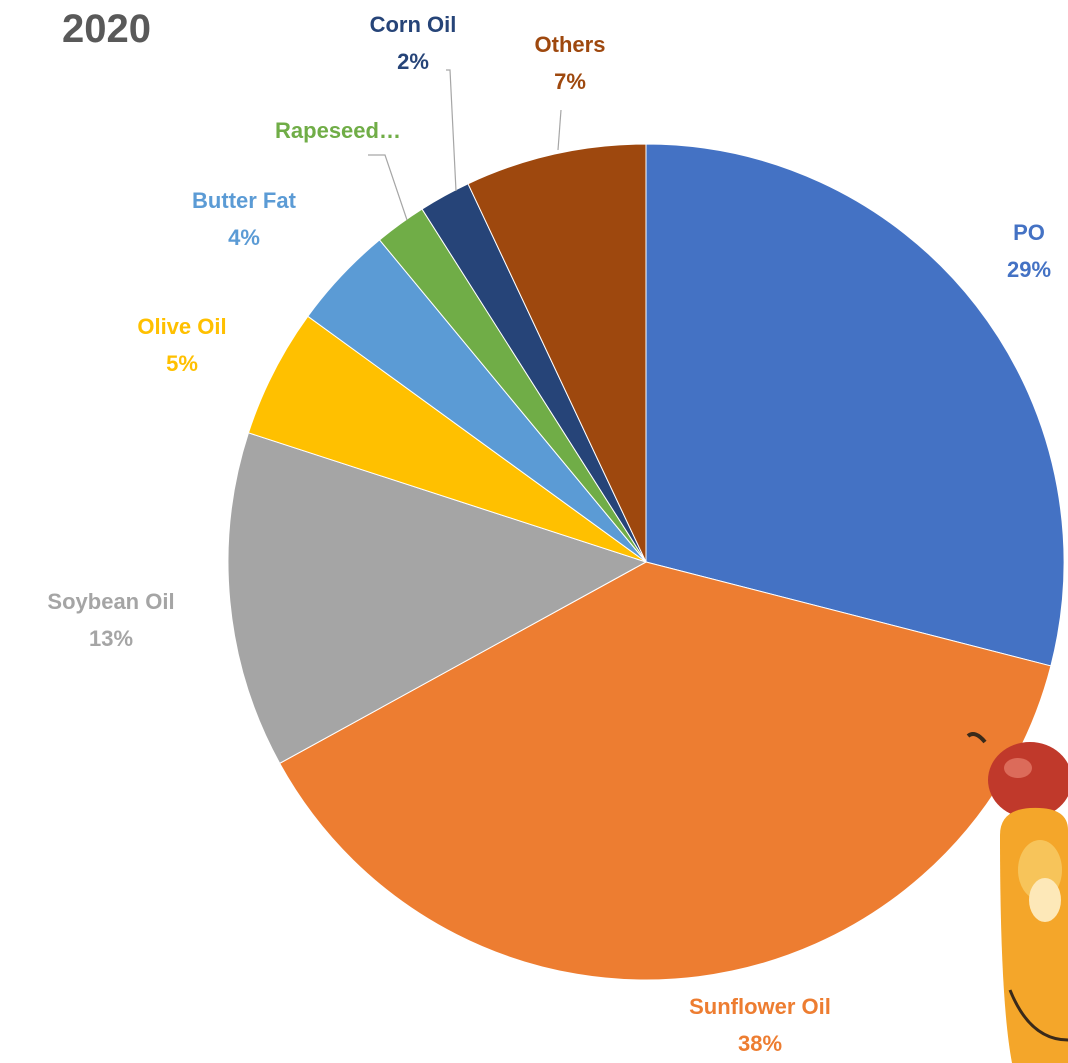  I want to click on palm-fruit-image, so click(1017, 897).